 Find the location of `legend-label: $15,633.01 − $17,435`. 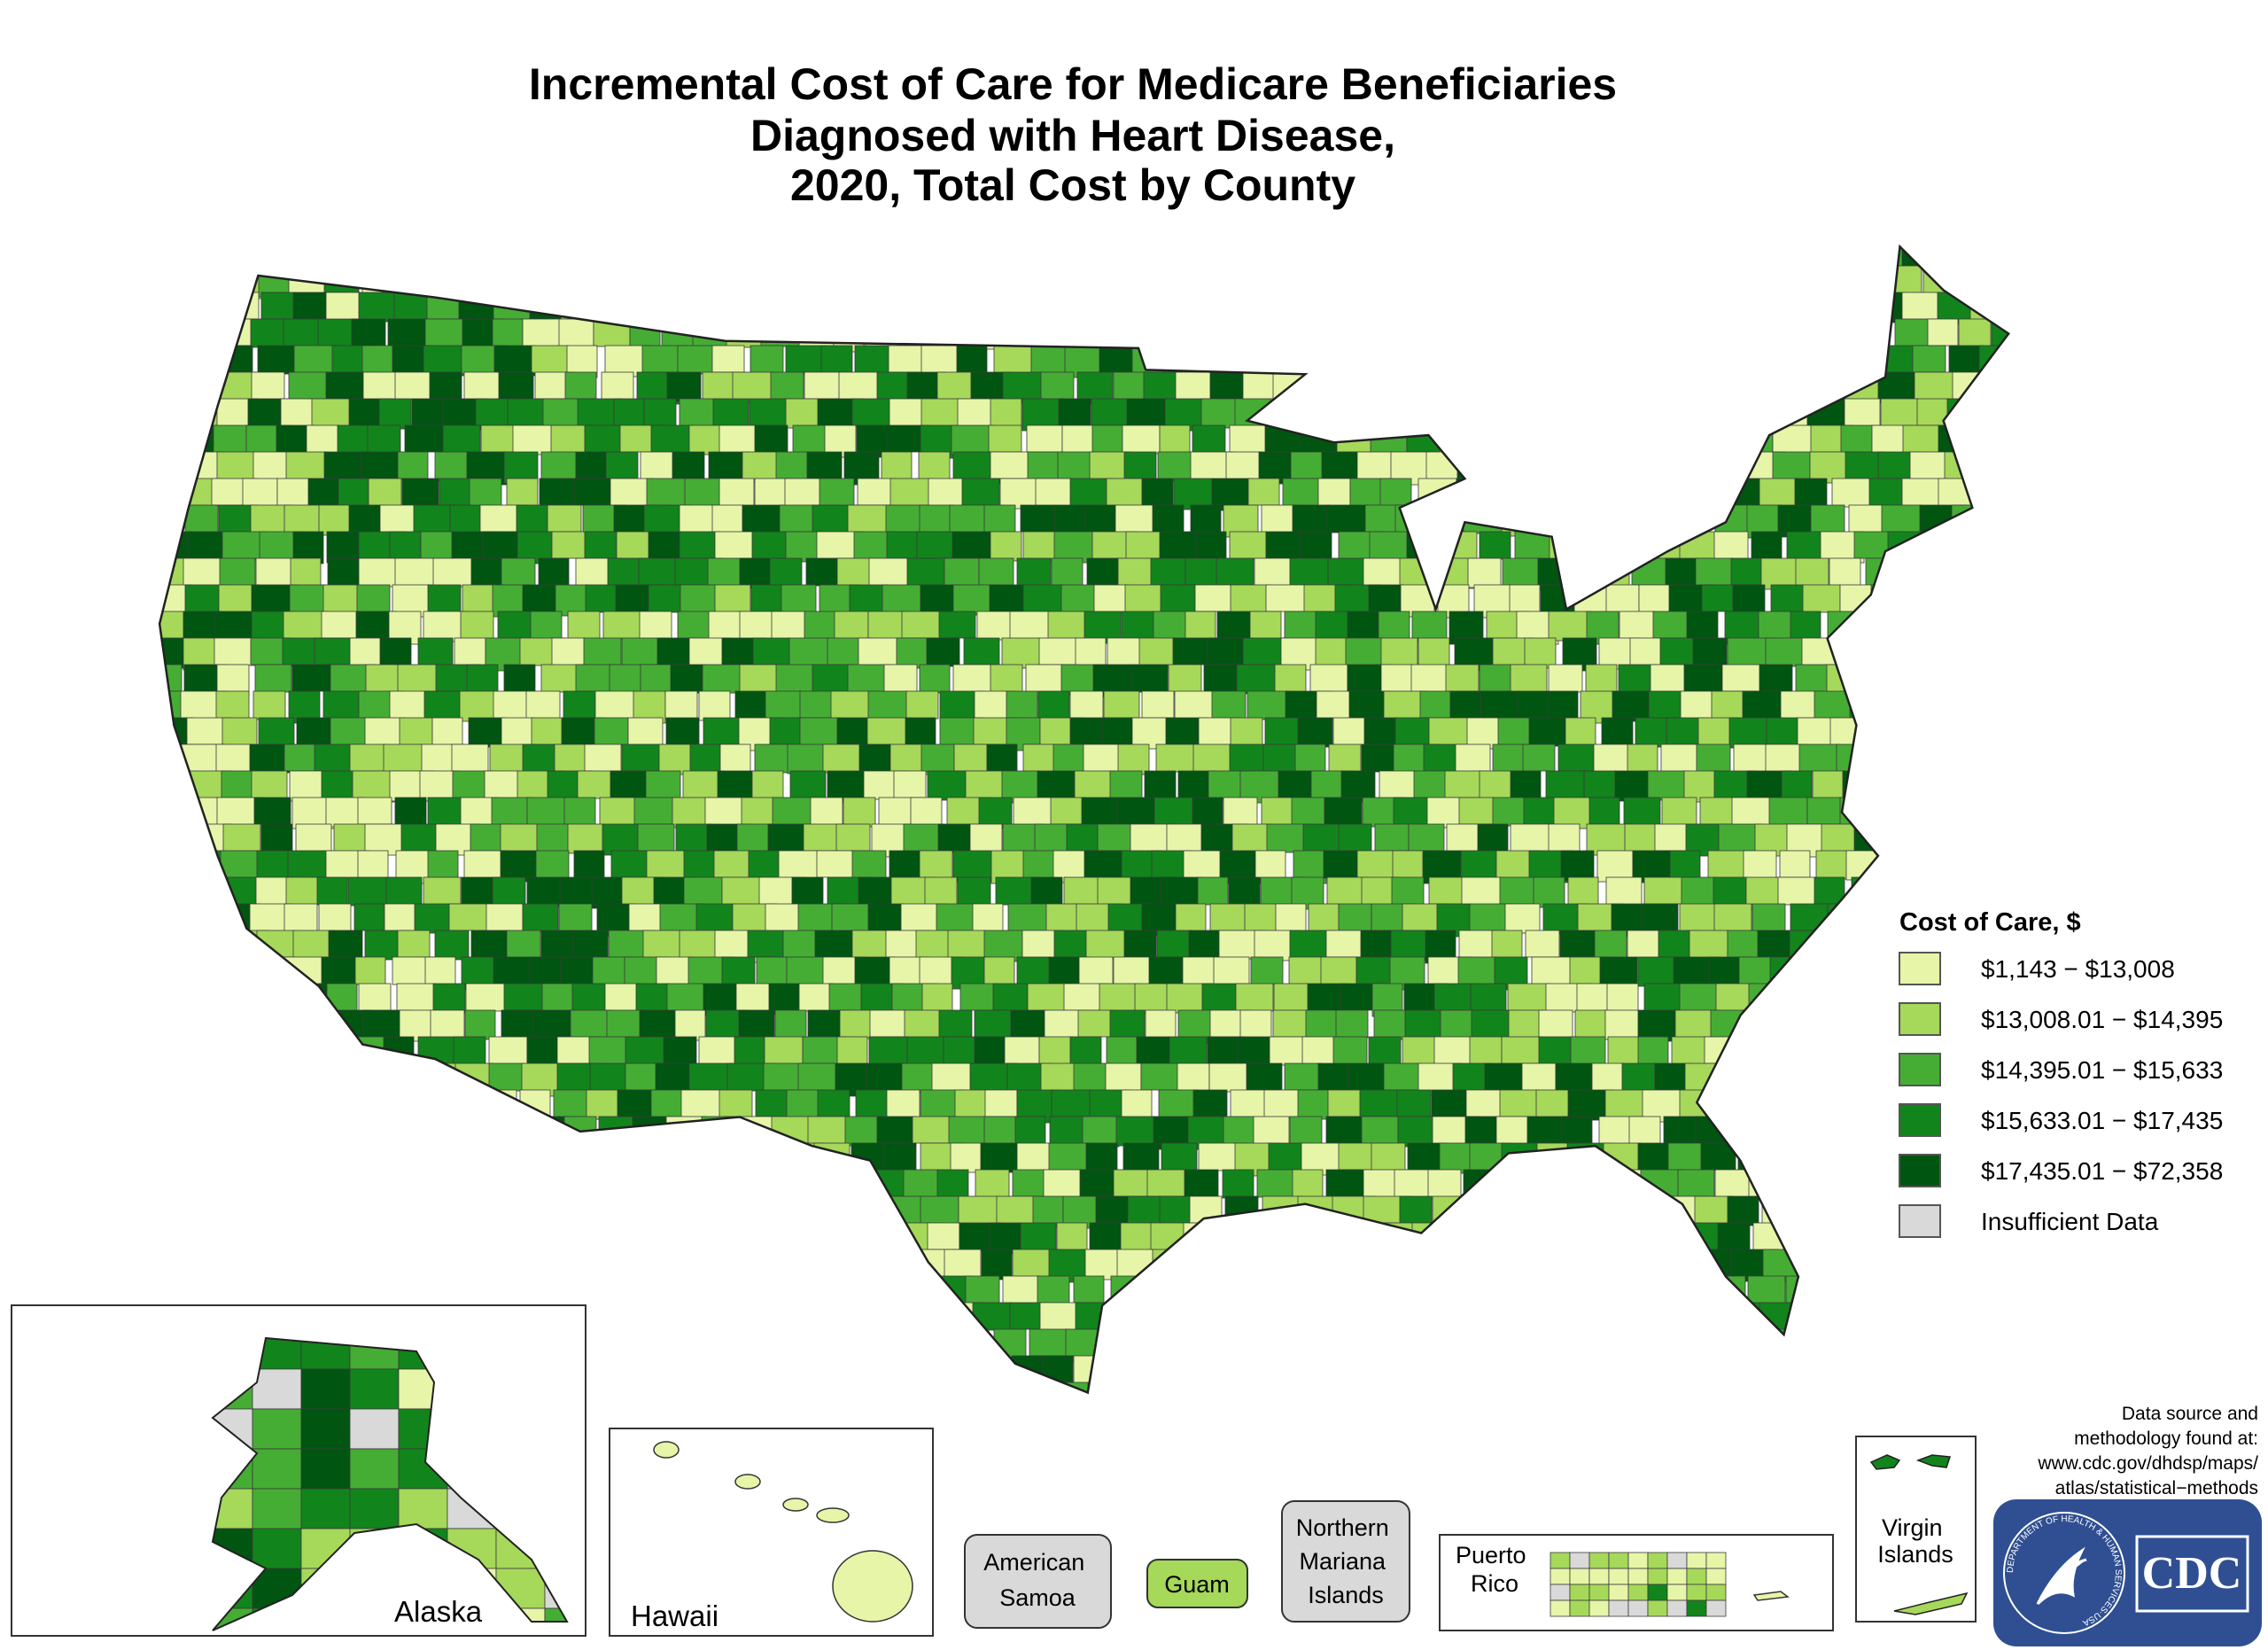

legend-label: $15,633.01 − $17,435 is located at coordinates (2102, 1120).